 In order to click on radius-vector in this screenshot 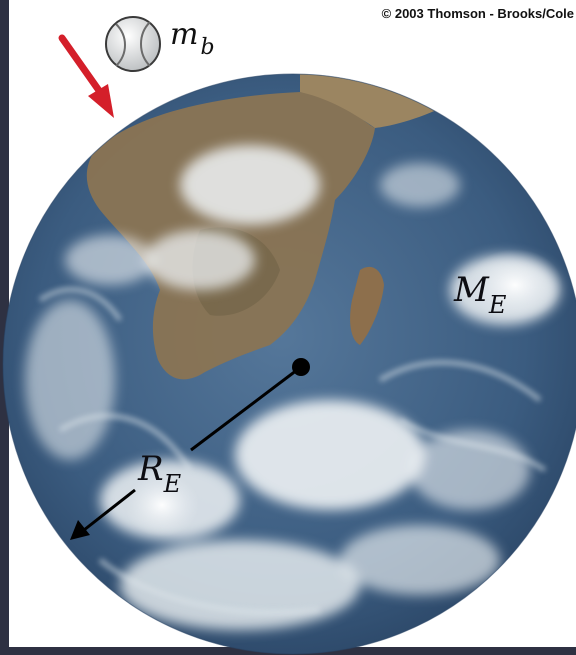, I will do `click(190, 449)`.